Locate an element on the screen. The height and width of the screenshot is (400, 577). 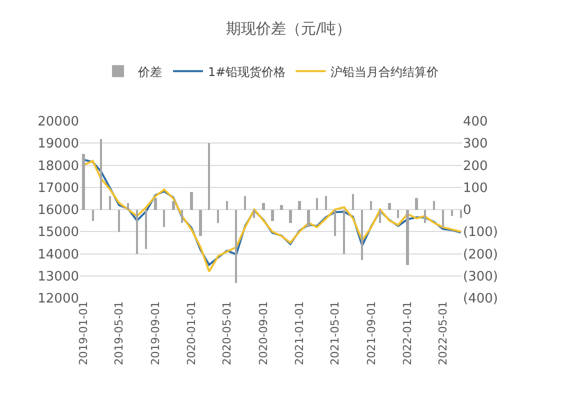
y-tick-label: 17000 is located at coordinates (58, 188).